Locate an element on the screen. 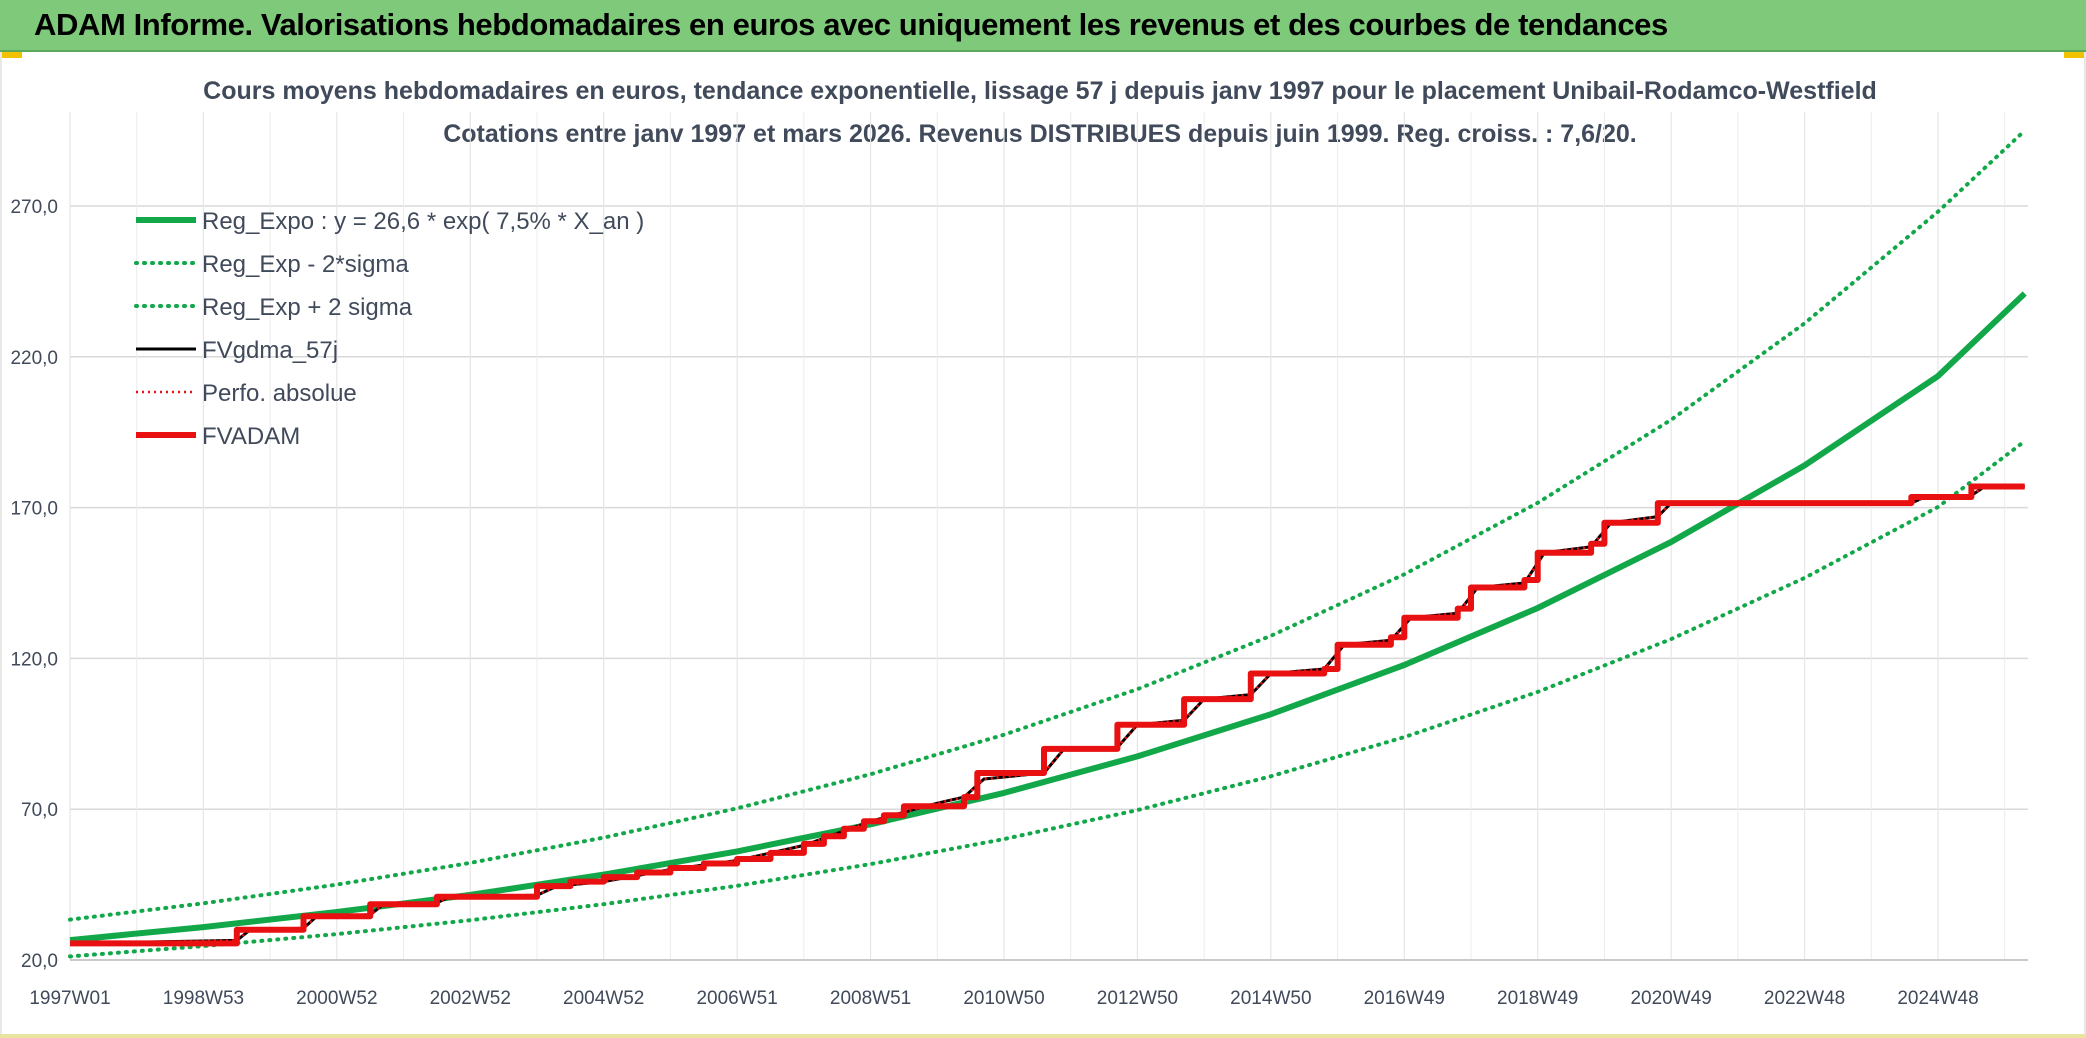  x-tick-label: 2006W51 is located at coordinates (736, 998).